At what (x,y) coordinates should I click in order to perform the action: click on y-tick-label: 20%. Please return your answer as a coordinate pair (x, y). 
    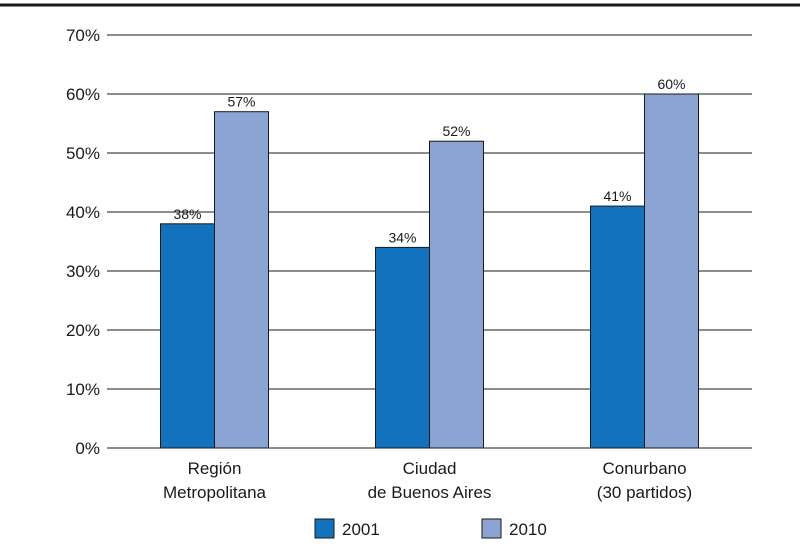
    Looking at the image, I should click on (83, 330).